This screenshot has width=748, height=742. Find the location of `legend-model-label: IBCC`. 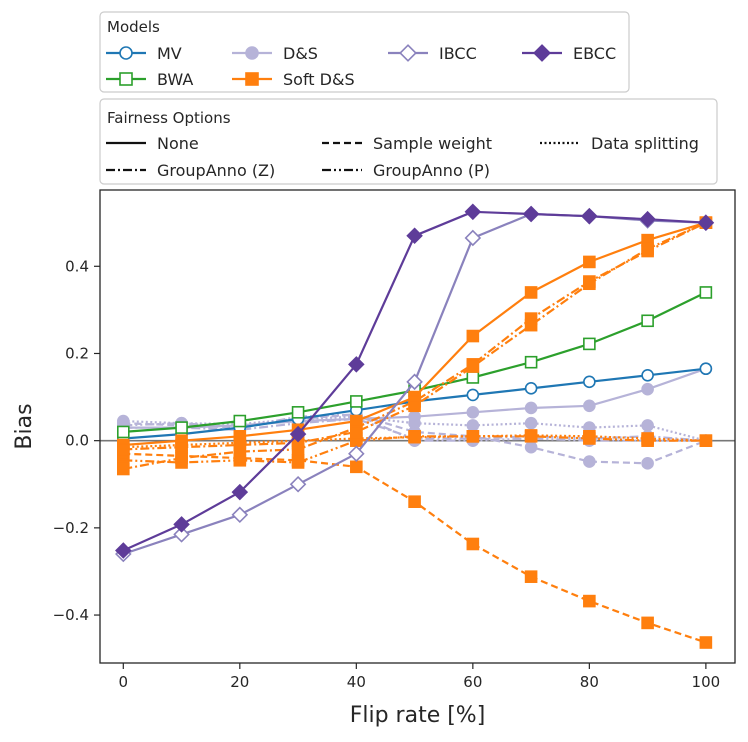

legend-model-label: IBCC is located at coordinates (458, 53).